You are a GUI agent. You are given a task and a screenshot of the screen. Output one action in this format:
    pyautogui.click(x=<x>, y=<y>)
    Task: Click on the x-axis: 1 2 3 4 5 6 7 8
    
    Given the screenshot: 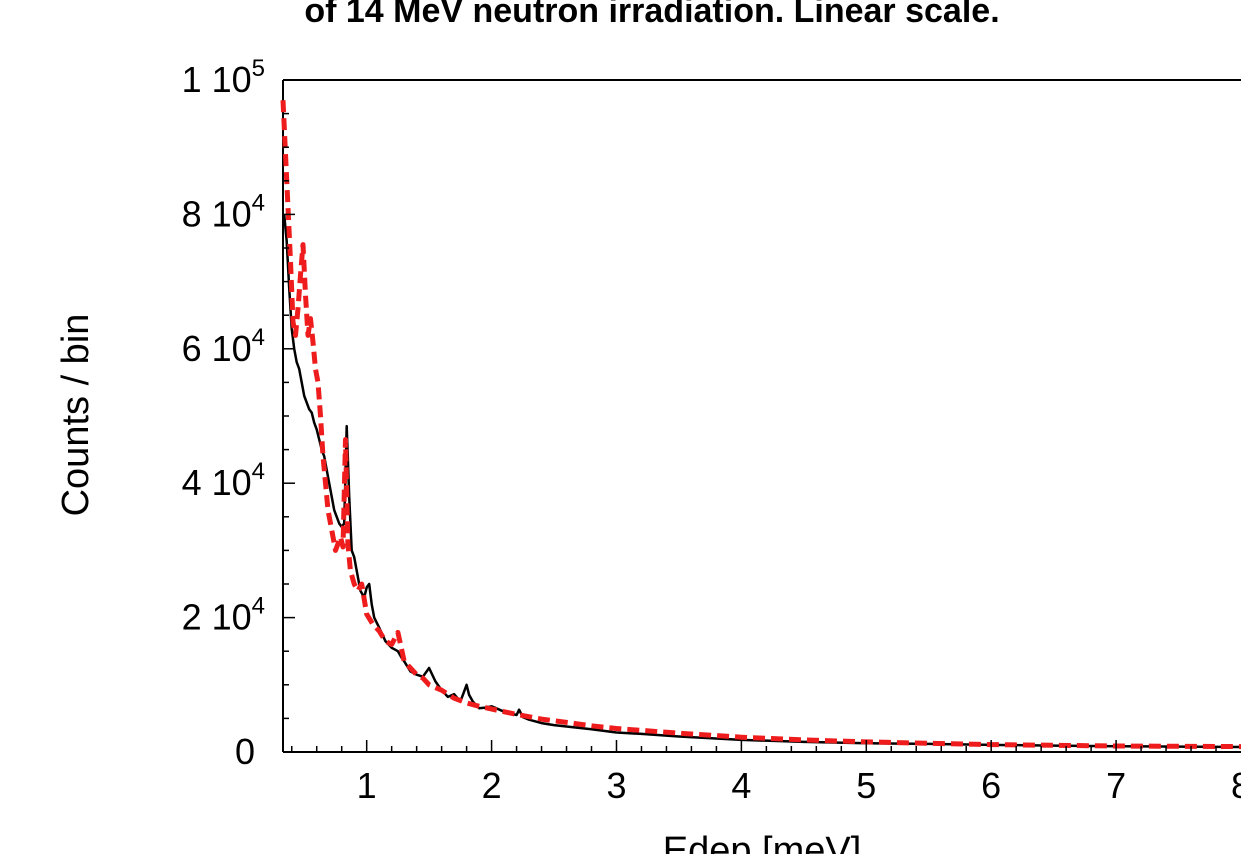 What is the action you would take?
    pyautogui.click(x=765, y=773)
    